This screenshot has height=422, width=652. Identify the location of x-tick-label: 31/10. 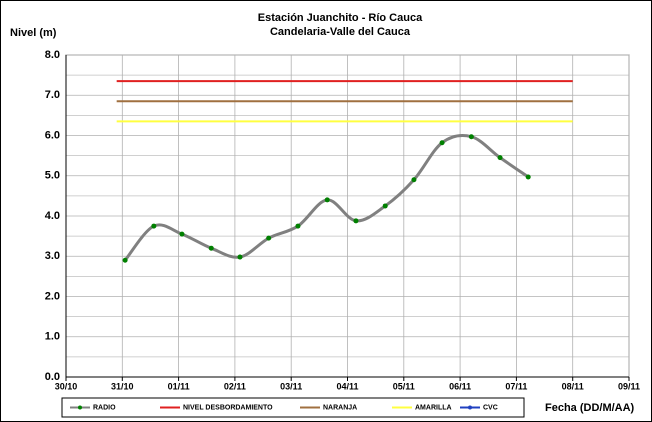
(122, 386).